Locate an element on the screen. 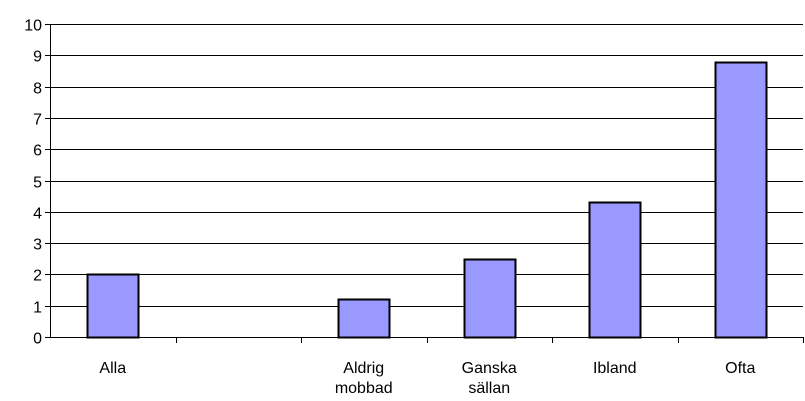  y-tick-labels: 0 1 2 3 4 5 6 7 8 9 10 is located at coordinates (33, 183).